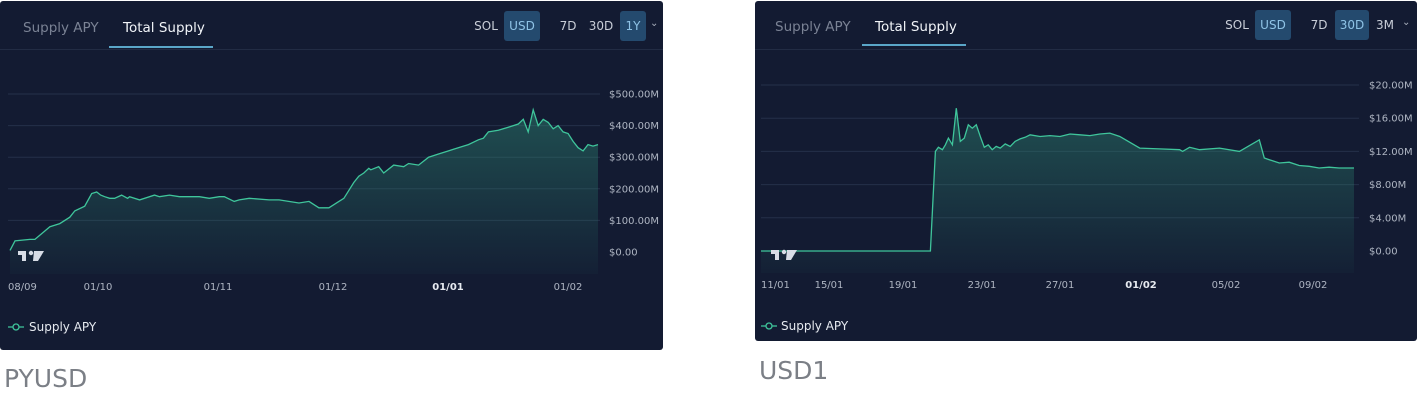 The height and width of the screenshot is (403, 1417). I want to click on y-tick-label: $300.00M, so click(634, 158).